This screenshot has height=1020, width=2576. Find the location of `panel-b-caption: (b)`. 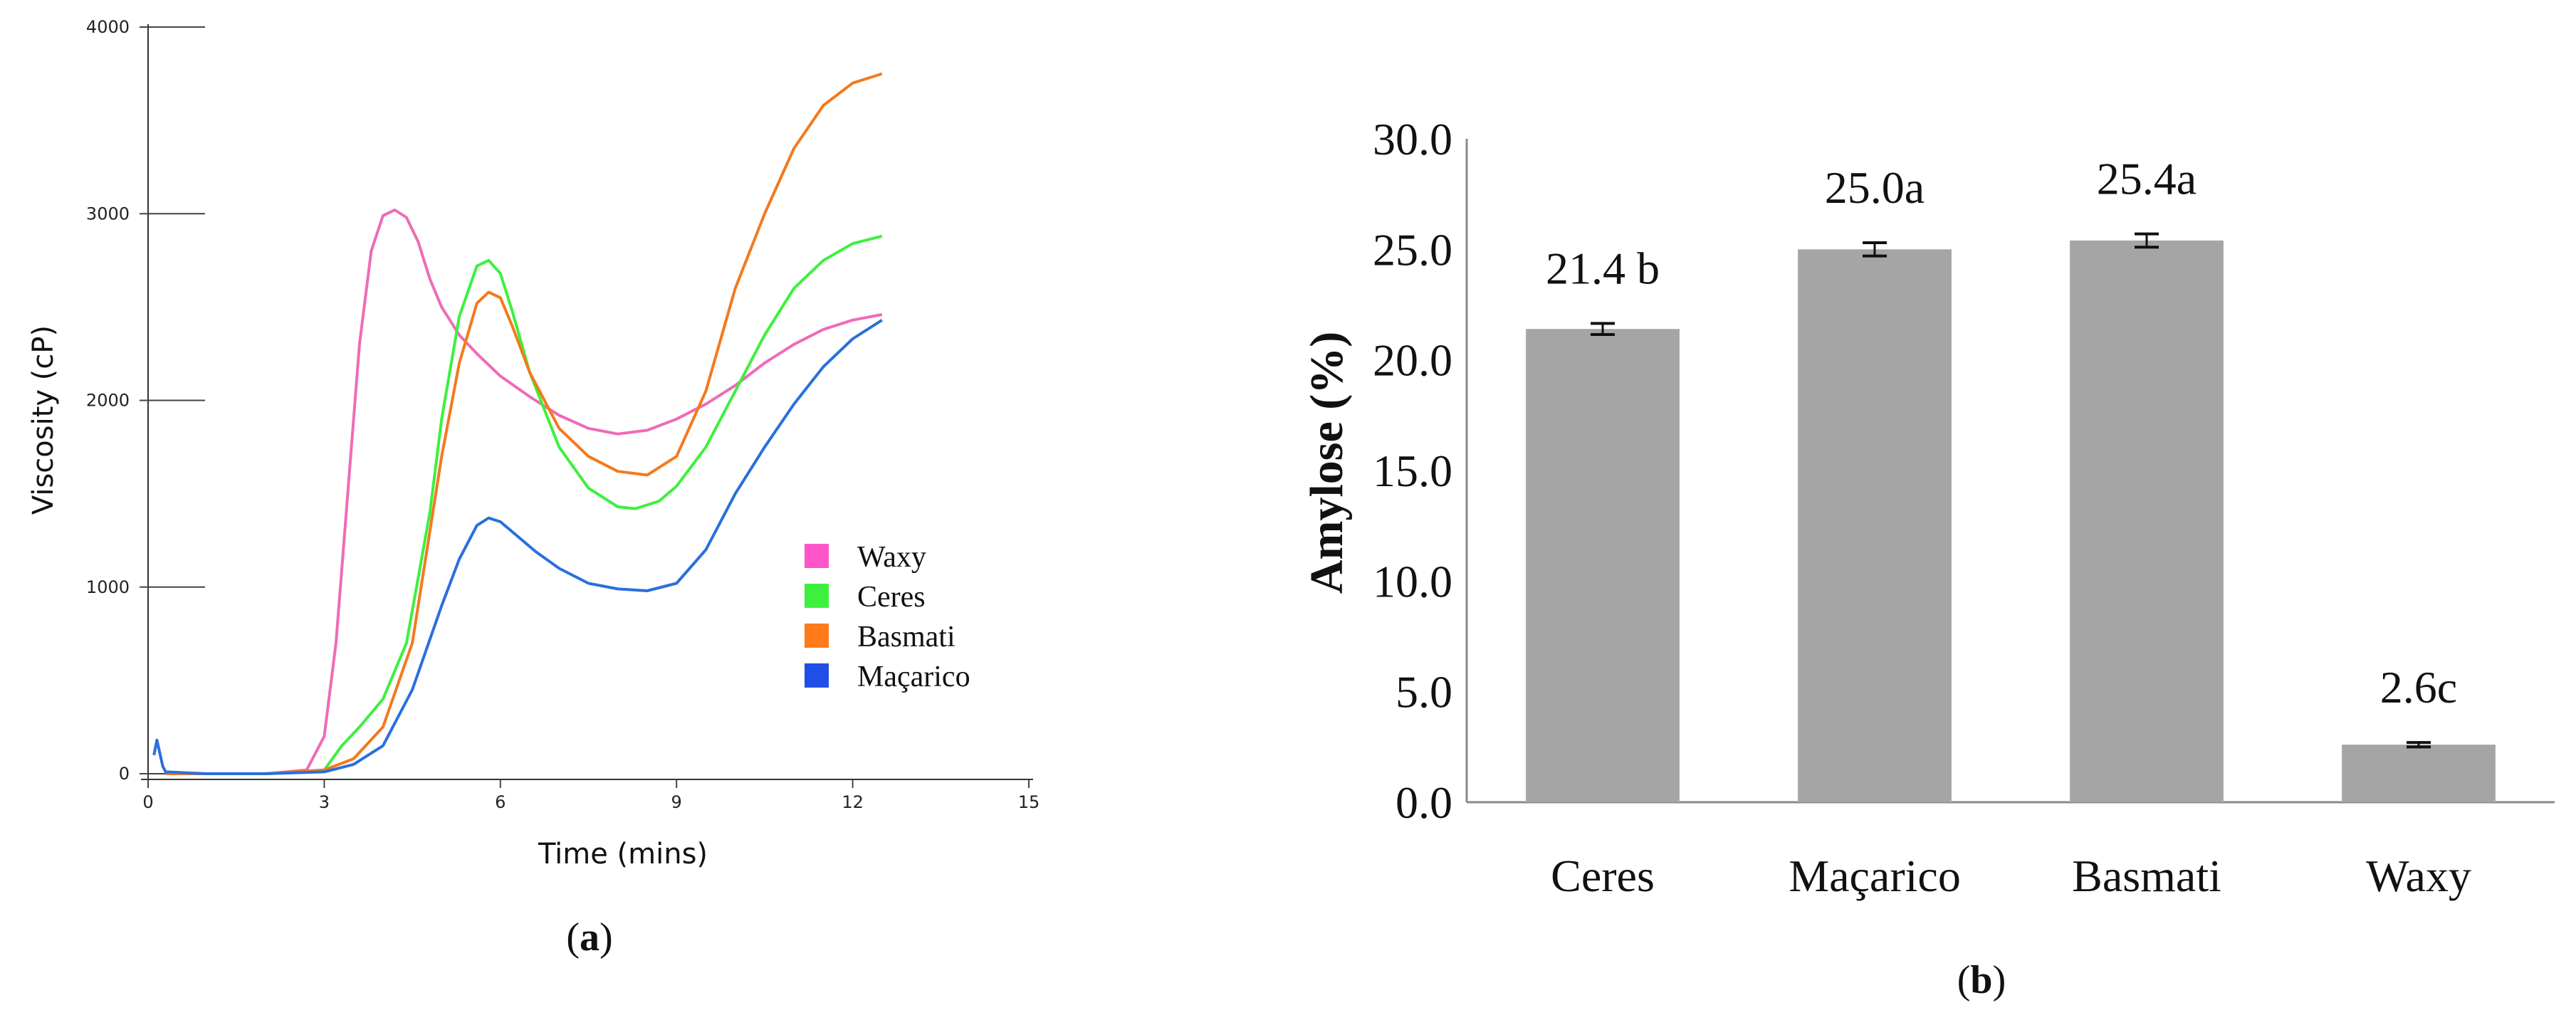

panel-b-caption: (b) is located at coordinates (1981, 980).